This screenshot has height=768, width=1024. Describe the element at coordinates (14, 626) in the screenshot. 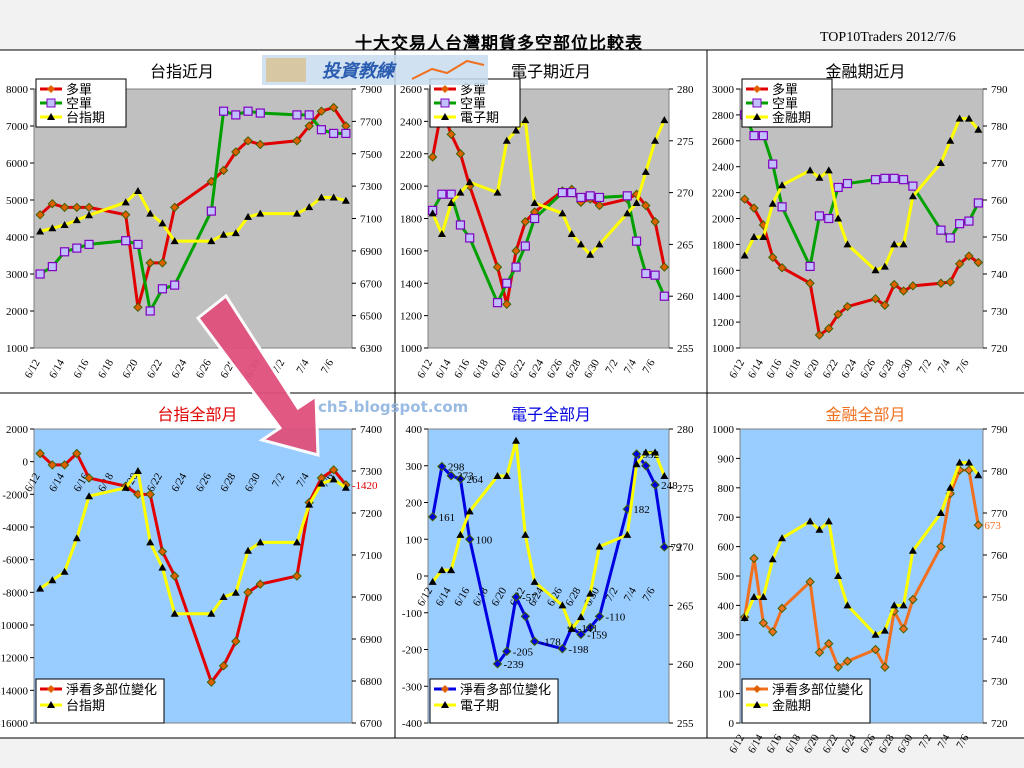

I see `ytick-label: -10000` at that location.